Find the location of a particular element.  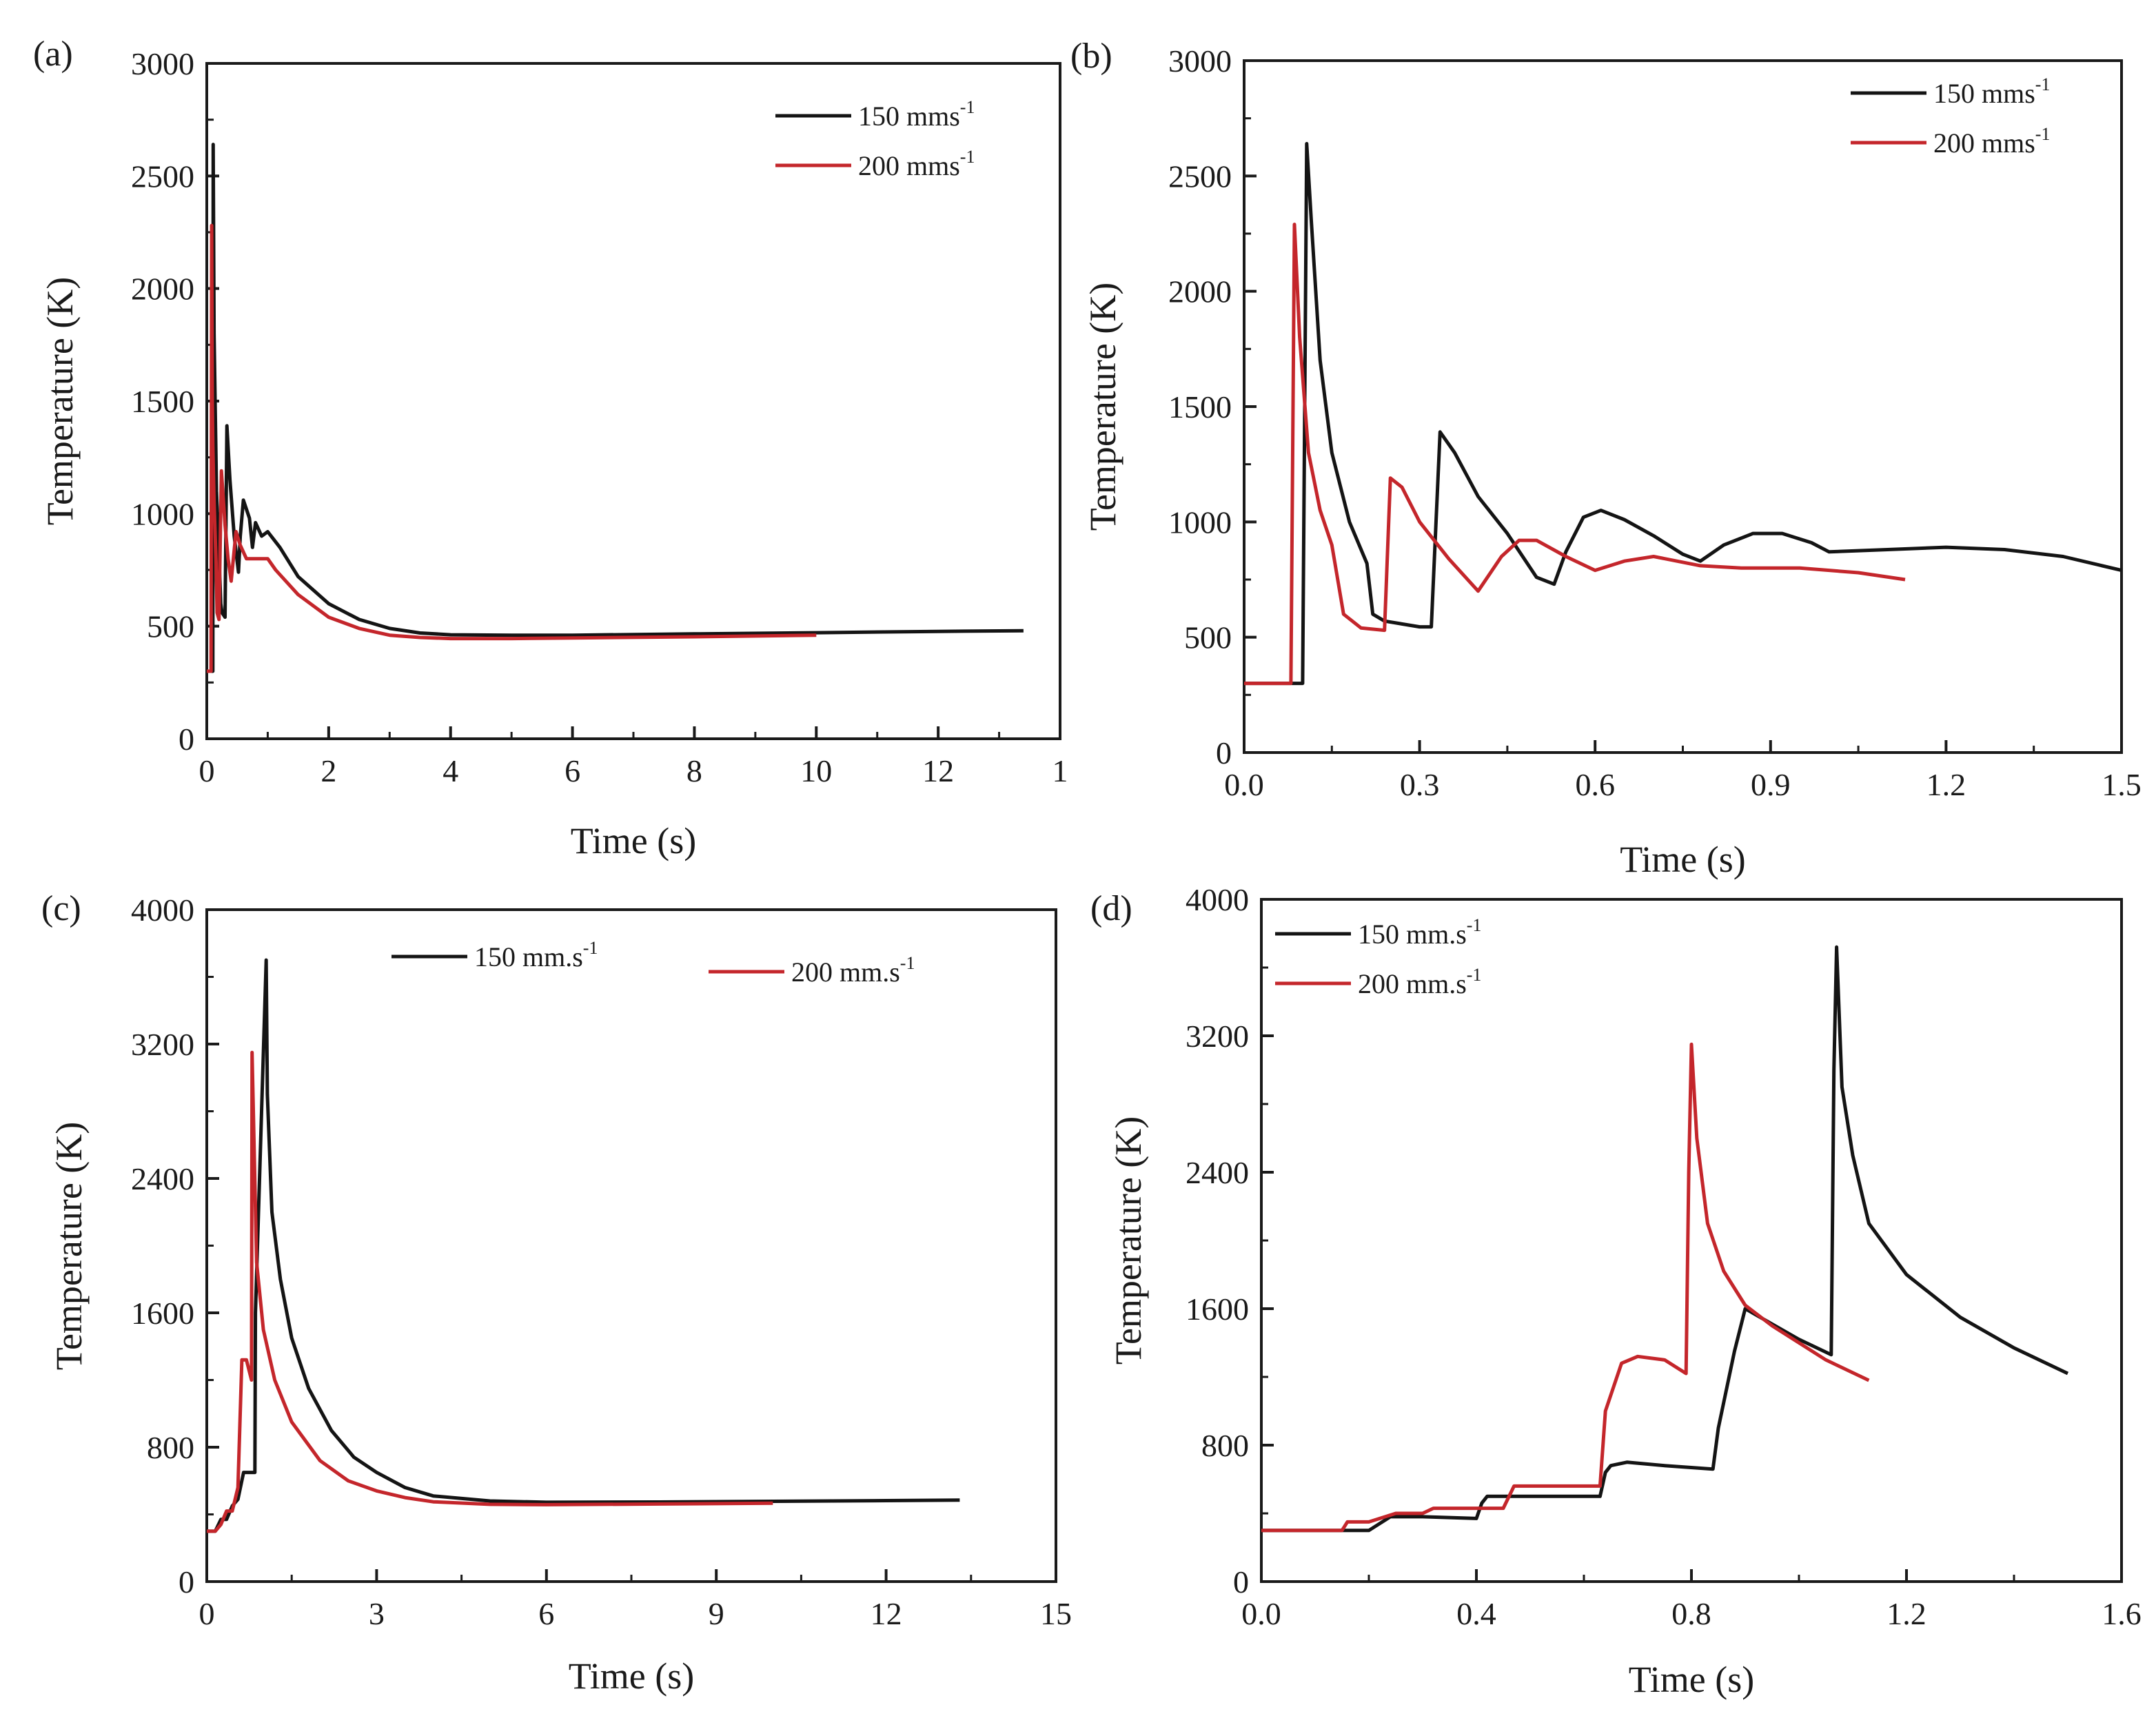

x-tick-label: 1.5 is located at coordinates (2122, 784).